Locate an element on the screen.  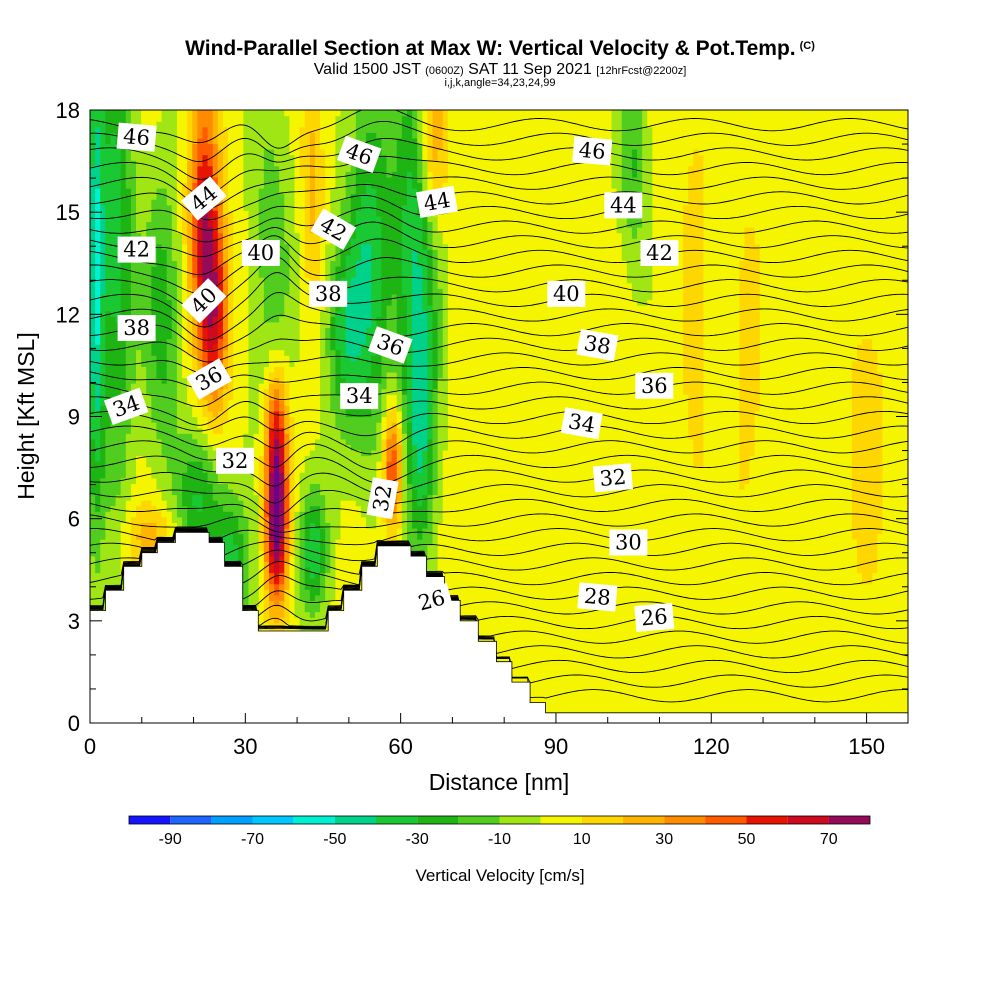
theta-label: 34 is located at coordinates (359, 396).